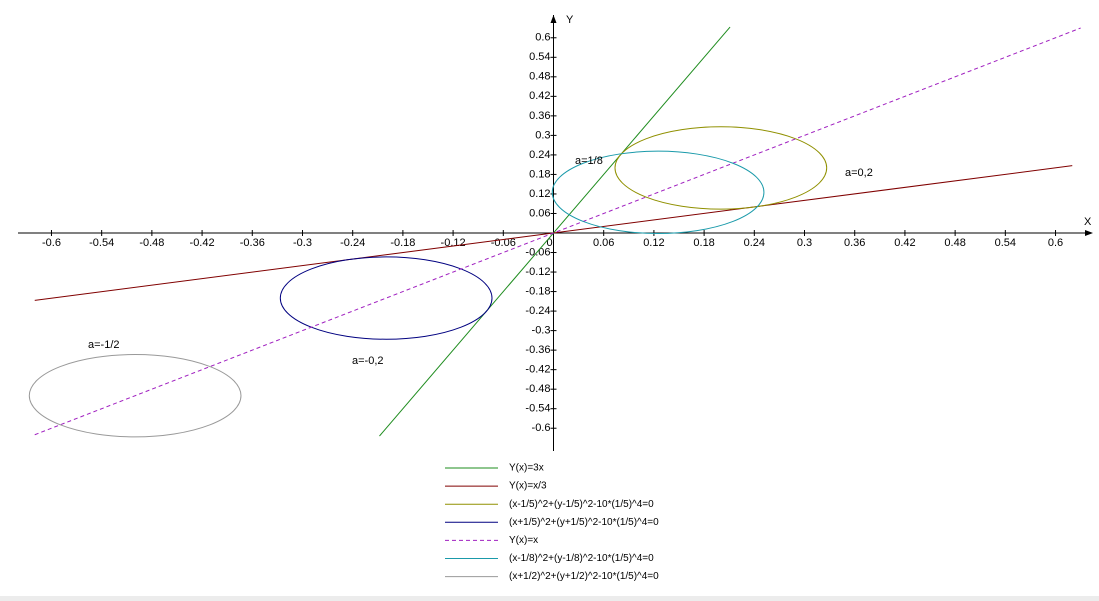 This screenshot has width=1099, height=601. I want to click on y-tick-label: -0.36, so click(537, 350).